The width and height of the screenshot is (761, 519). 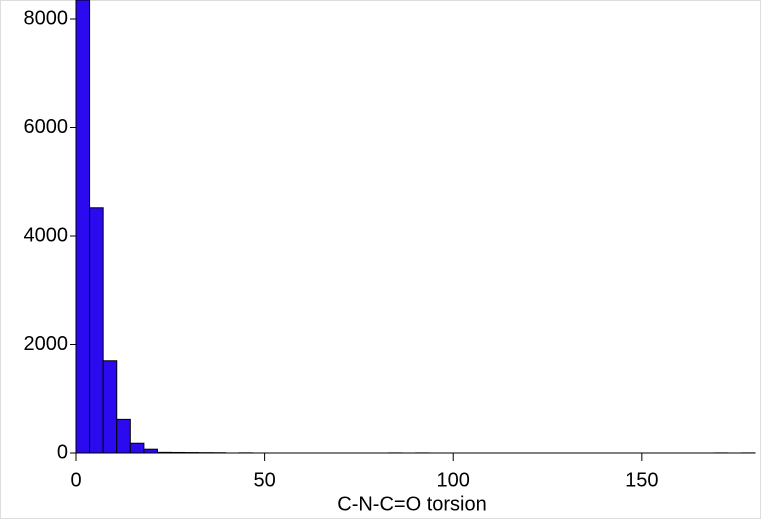 I want to click on x-tick-label: 100, so click(x=453, y=480).